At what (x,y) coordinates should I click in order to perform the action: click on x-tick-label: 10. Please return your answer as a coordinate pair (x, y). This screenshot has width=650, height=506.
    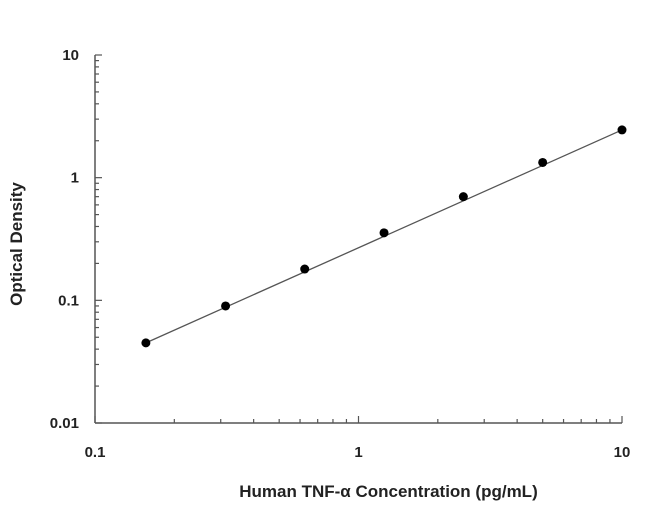
    Looking at the image, I should click on (622, 452).